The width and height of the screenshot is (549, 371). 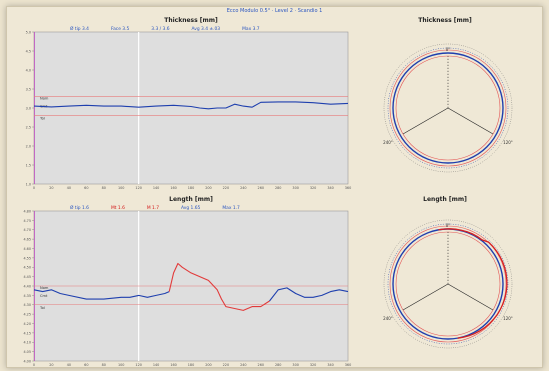 What do you see at coordinates (28, 108) in the screenshot?
I see `top-ytick-4: 3.0` at bounding box center [28, 108].